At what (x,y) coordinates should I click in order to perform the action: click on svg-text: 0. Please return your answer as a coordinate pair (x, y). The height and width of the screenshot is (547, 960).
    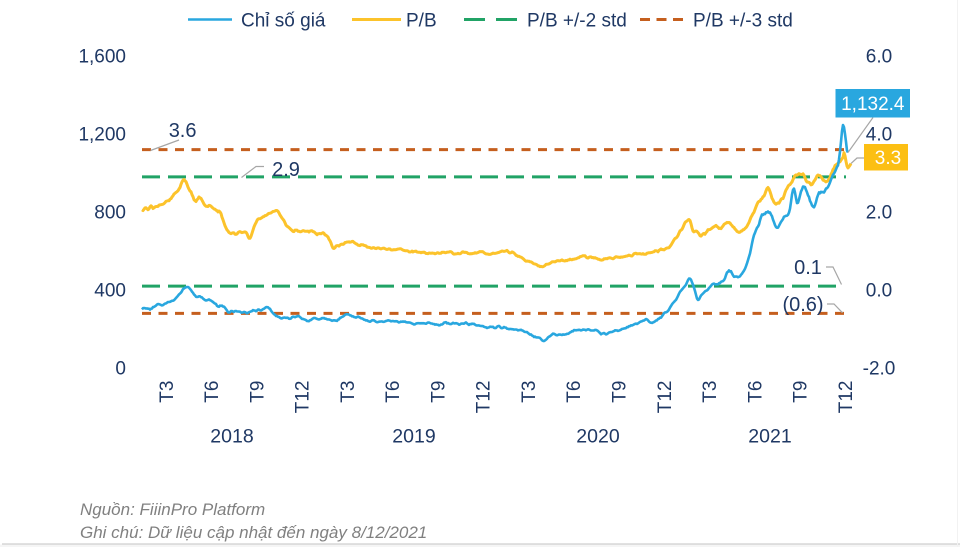
    Looking at the image, I should click on (120, 369).